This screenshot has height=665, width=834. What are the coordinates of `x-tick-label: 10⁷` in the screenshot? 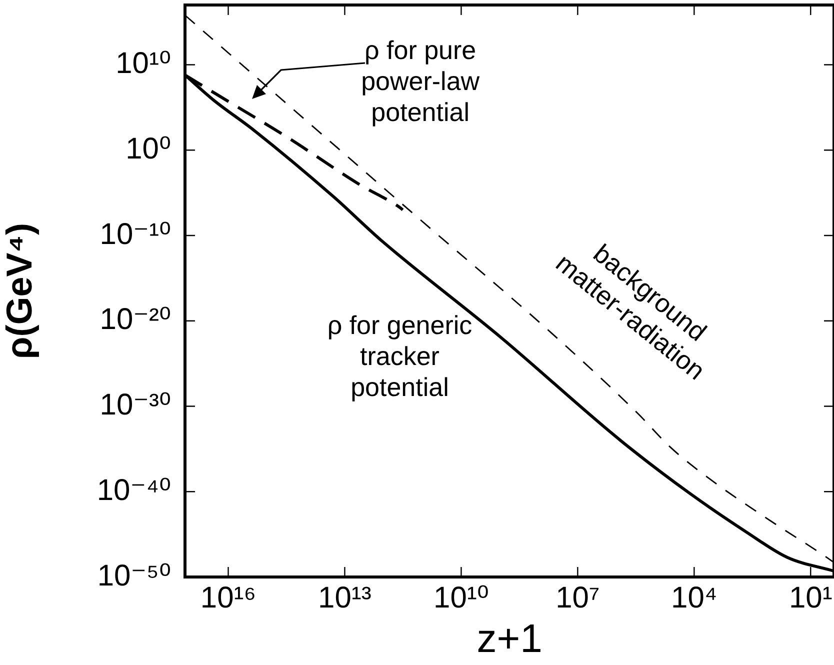 It's located at (578, 597).